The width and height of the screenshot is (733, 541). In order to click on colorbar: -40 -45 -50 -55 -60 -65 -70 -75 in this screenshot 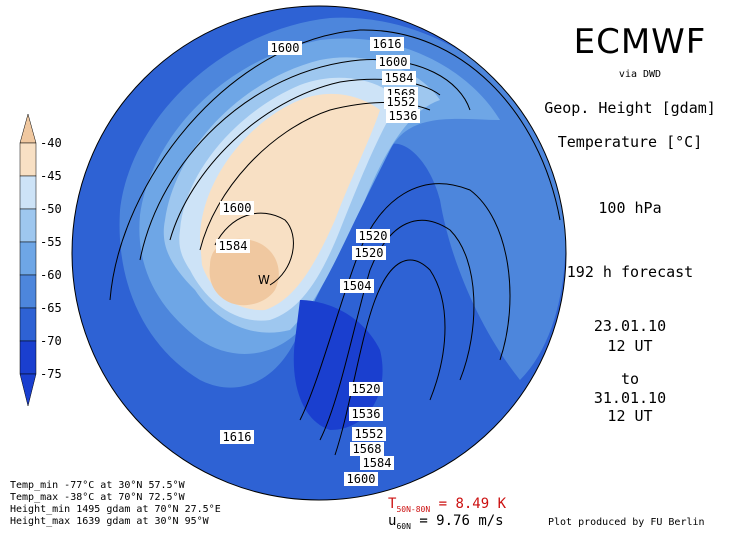, I will do `click(40, 260)`.